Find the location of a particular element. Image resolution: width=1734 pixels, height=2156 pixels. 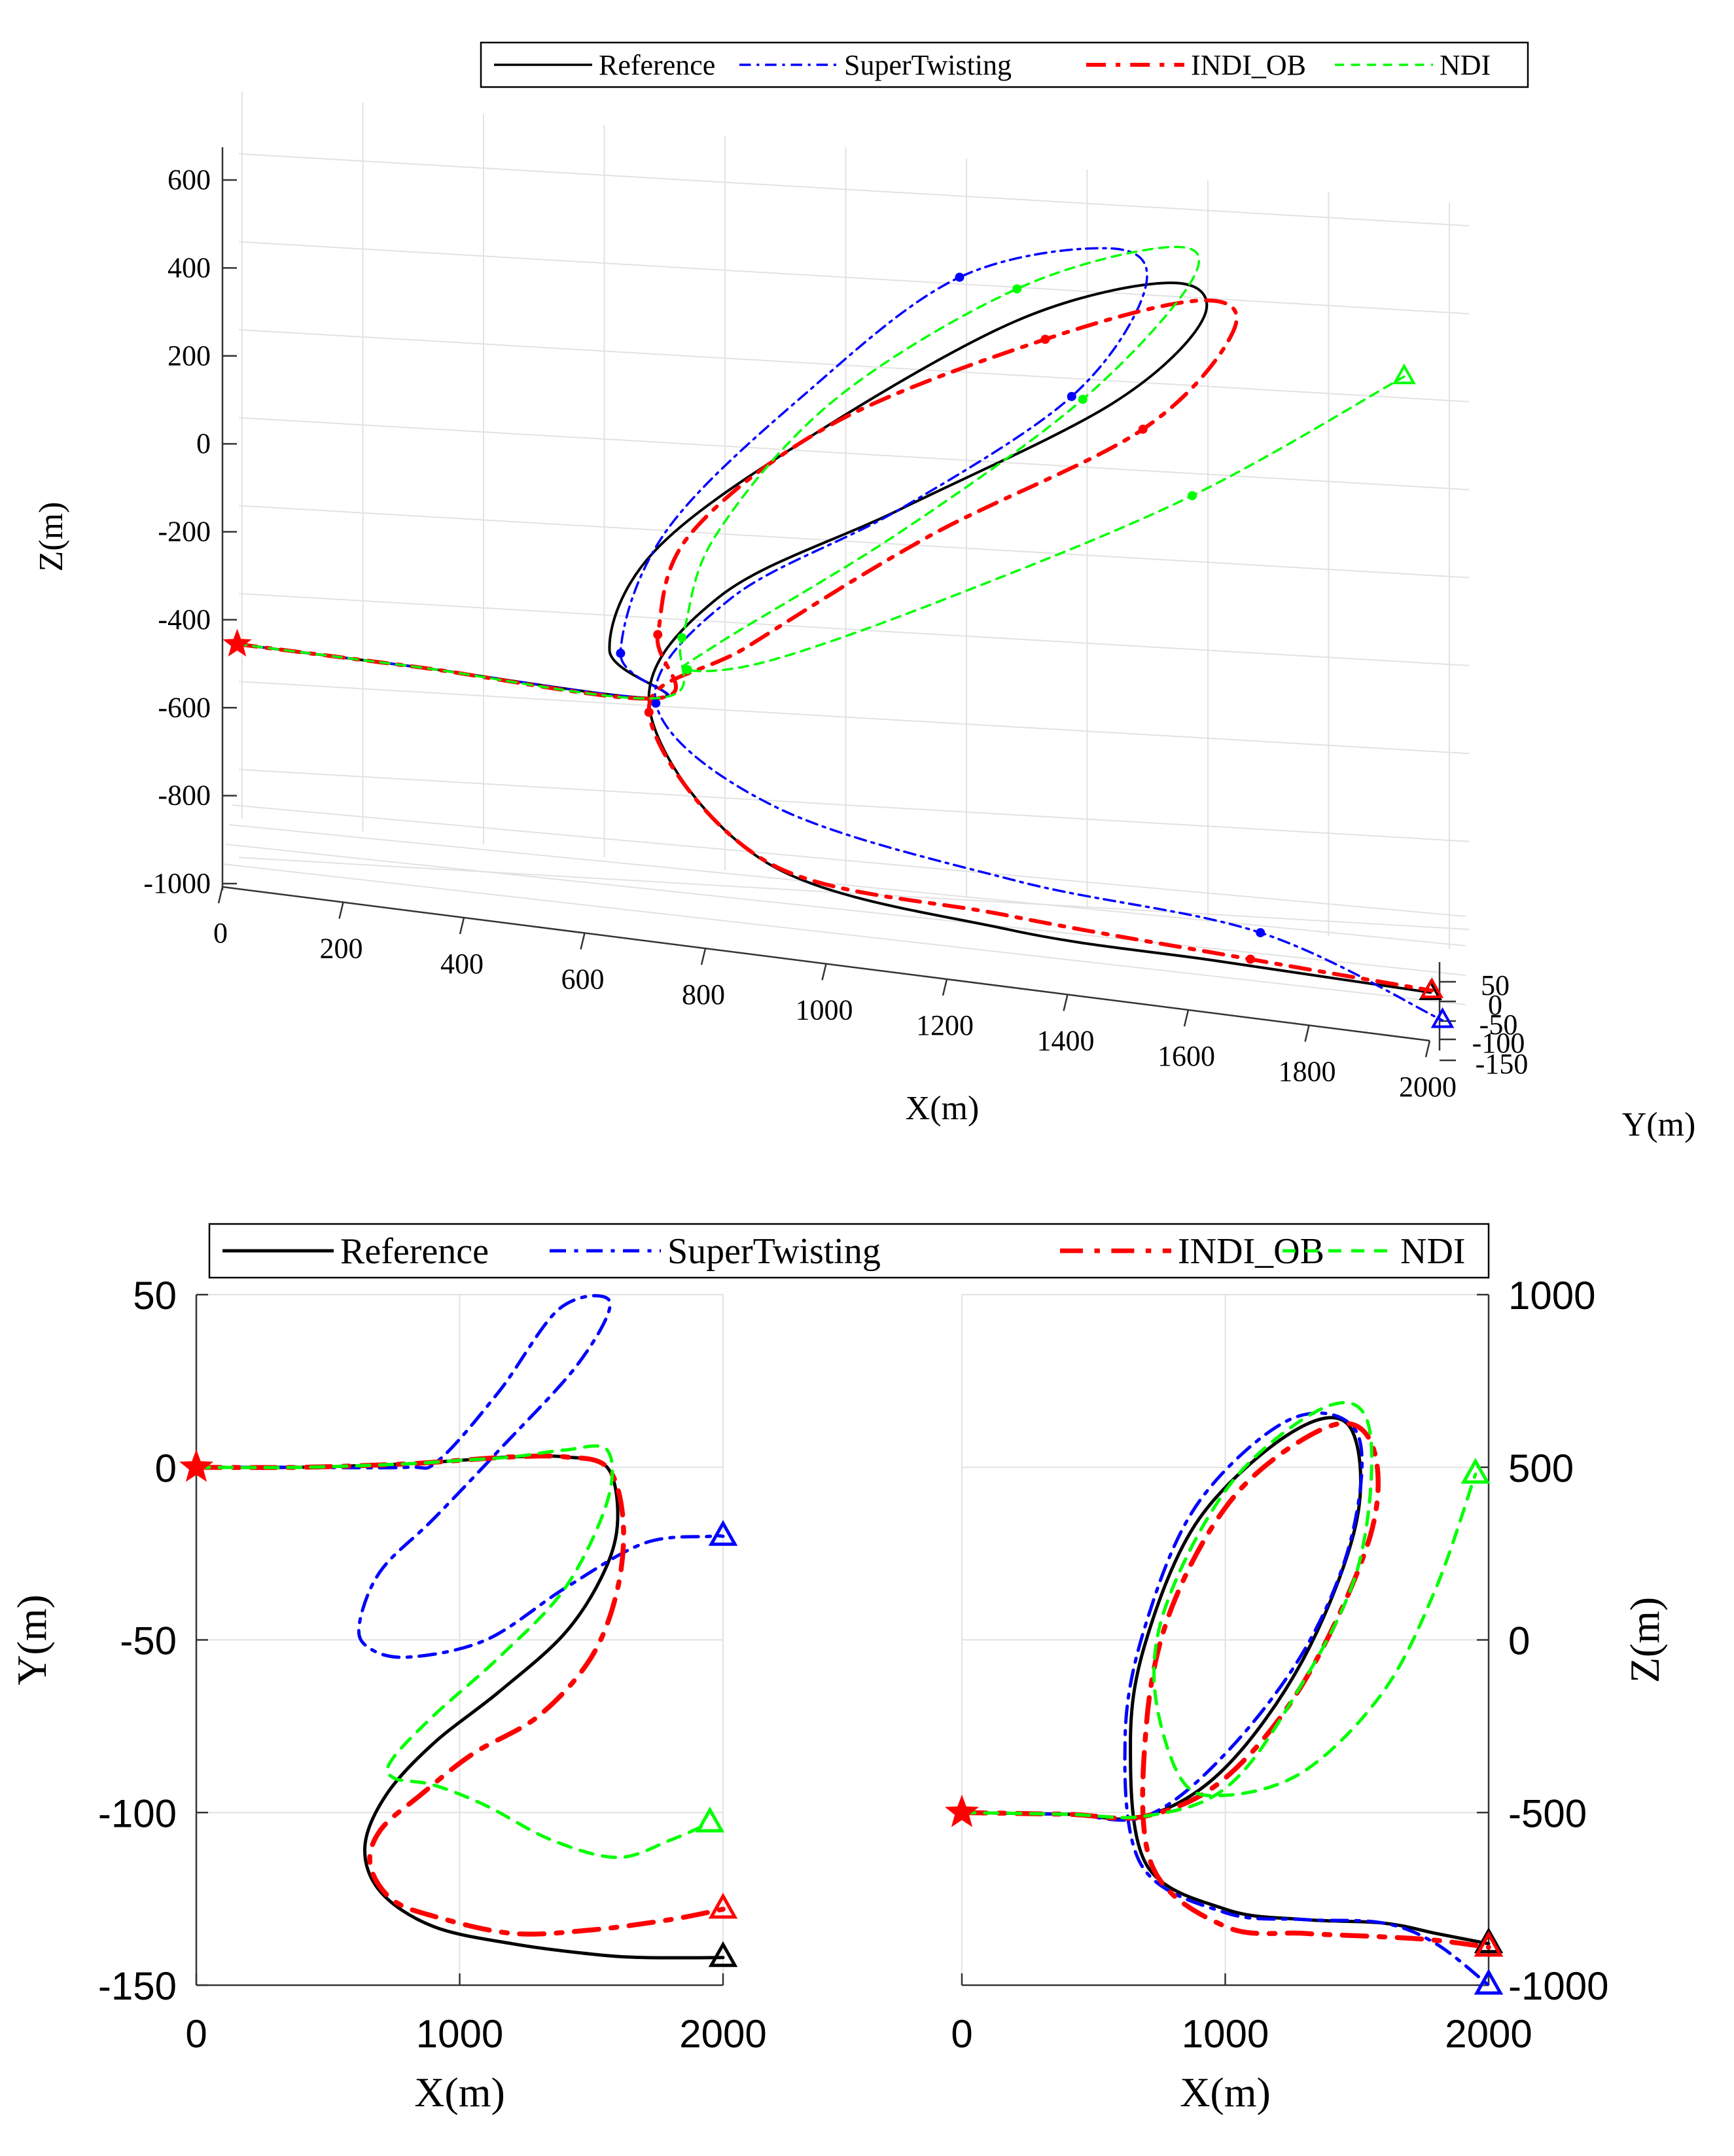

series-supertwisting-line is located at coordinates (1225, 1699).